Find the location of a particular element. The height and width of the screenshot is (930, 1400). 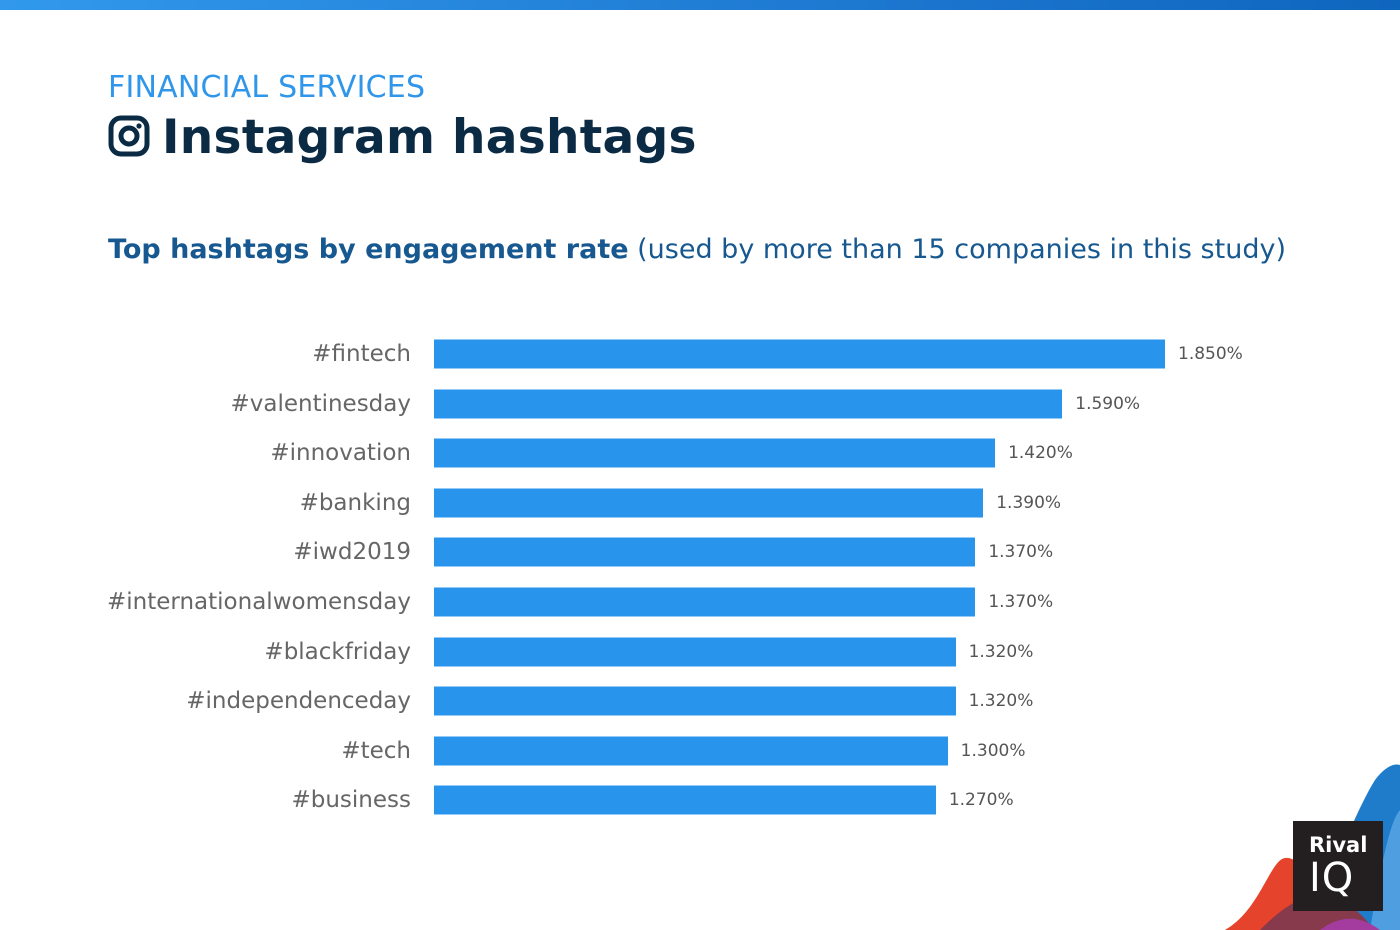

value-label: 1.420% is located at coordinates (1040, 453).